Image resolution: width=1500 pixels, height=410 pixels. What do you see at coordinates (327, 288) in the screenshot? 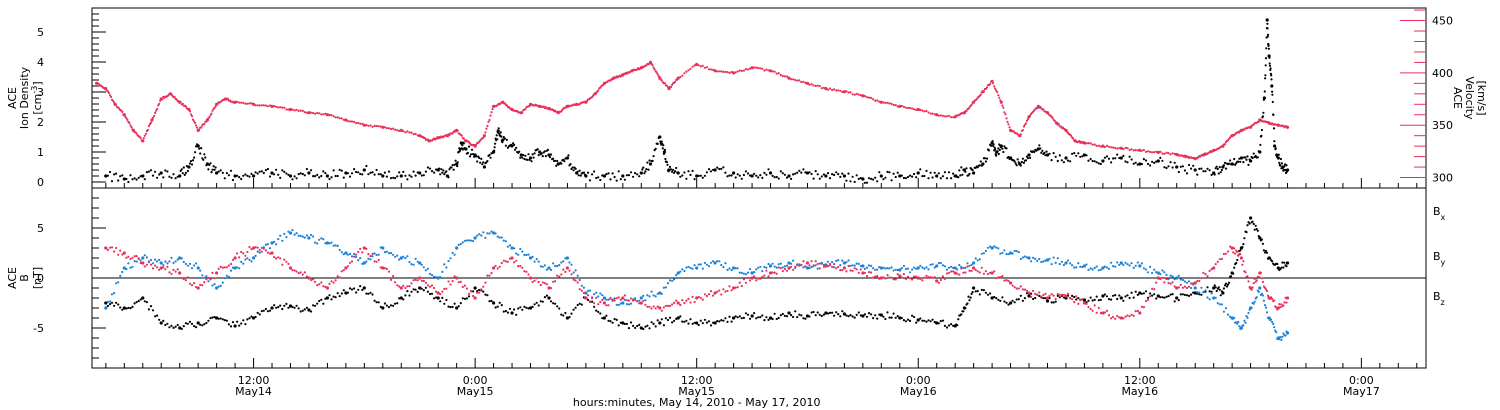
I see `field-z-point` at bounding box center [327, 288].